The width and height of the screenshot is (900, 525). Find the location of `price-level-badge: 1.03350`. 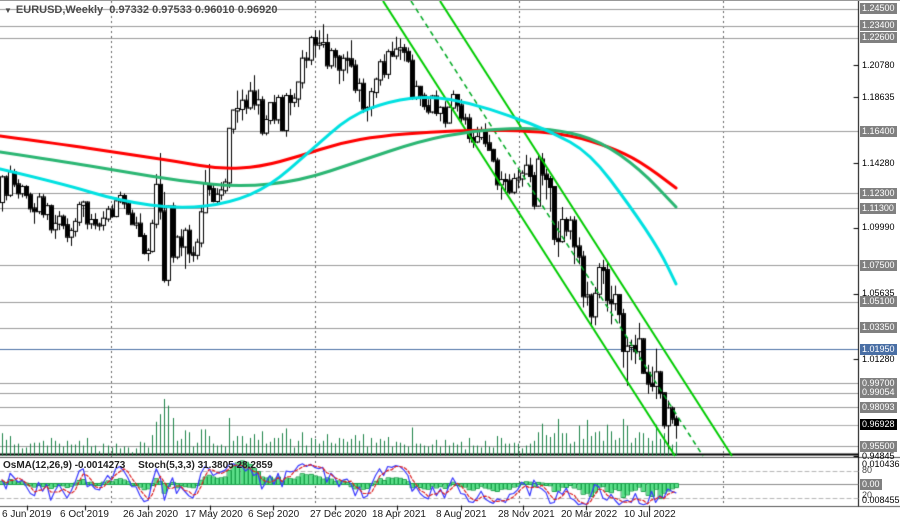

price-level-badge: 1.03350 is located at coordinates (878, 327).